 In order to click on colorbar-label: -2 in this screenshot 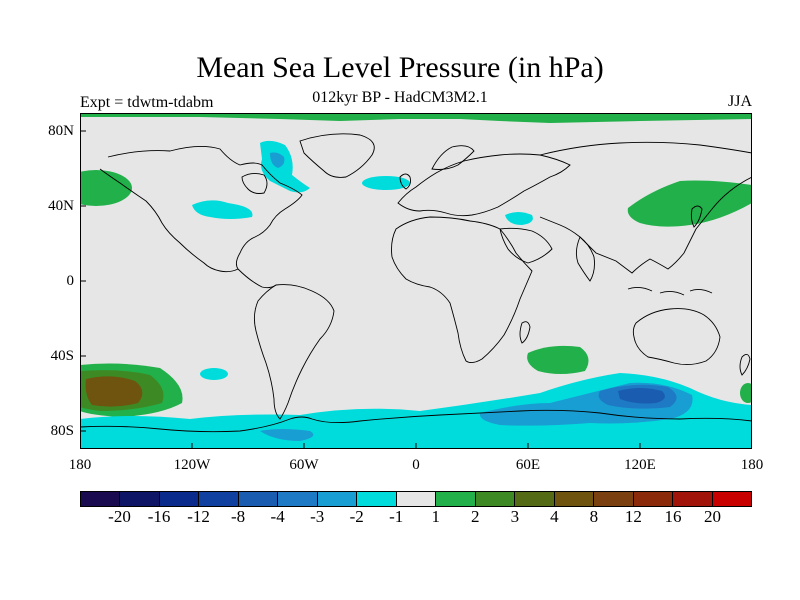, I will do `click(356, 516)`.